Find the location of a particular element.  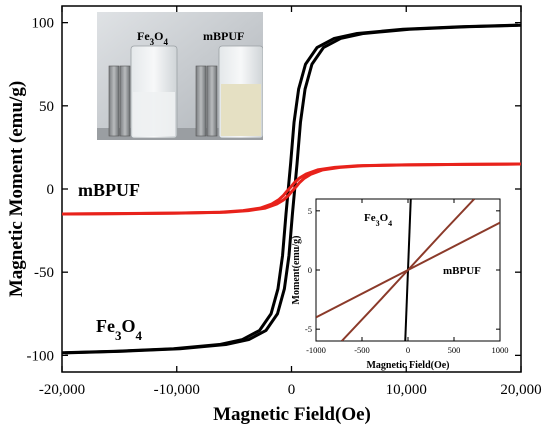

vial-mbpuf-liquid is located at coordinates (241, 110).